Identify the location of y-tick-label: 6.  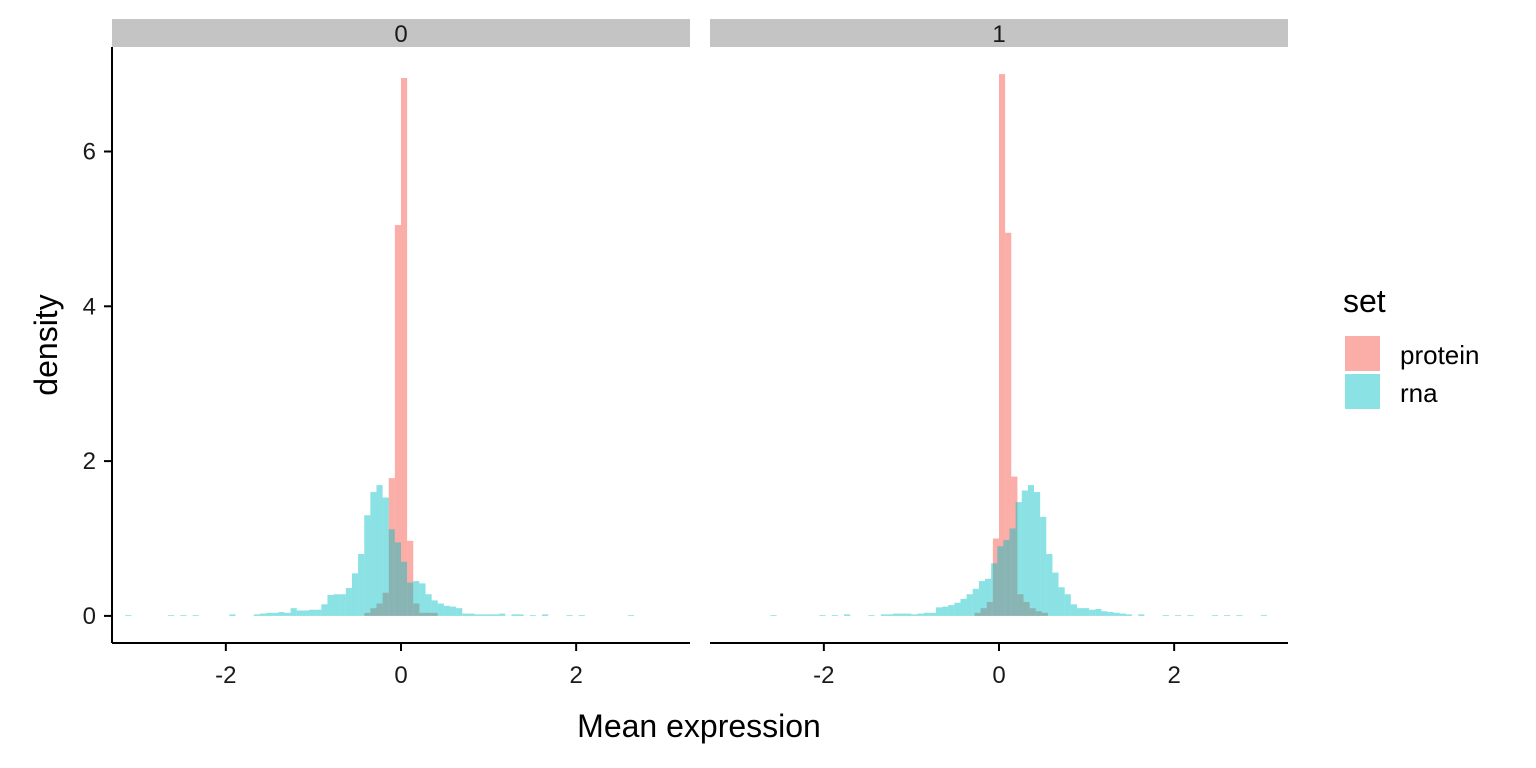
(89, 151).